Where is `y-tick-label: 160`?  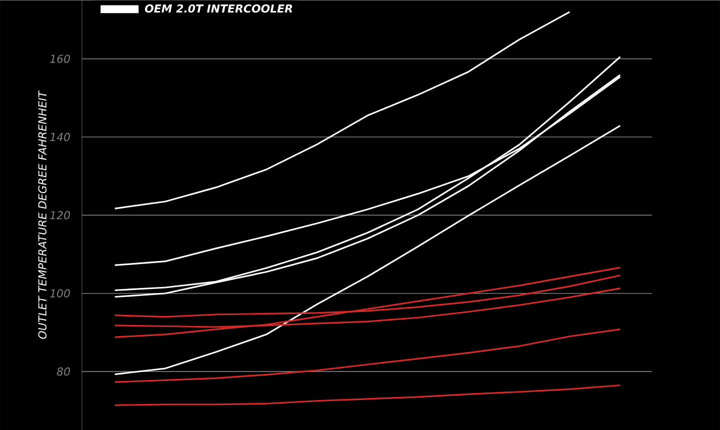 y-tick-label: 160 is located at coordinates (60, 58).